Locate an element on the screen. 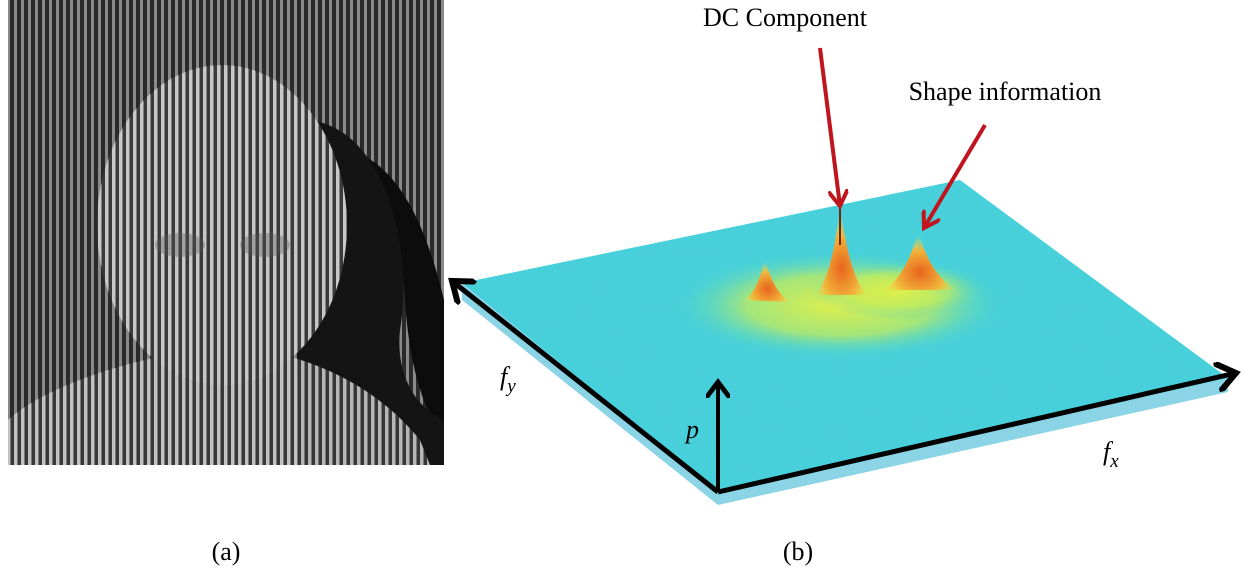  shoulders is located at coordinates (219, 407).